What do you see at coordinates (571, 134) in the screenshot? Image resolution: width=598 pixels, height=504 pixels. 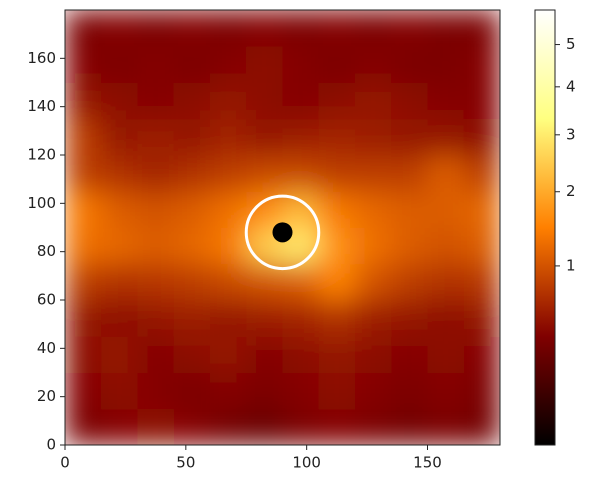 I see `colorbar-tick-label: 3` at bounding box center [571, 134].